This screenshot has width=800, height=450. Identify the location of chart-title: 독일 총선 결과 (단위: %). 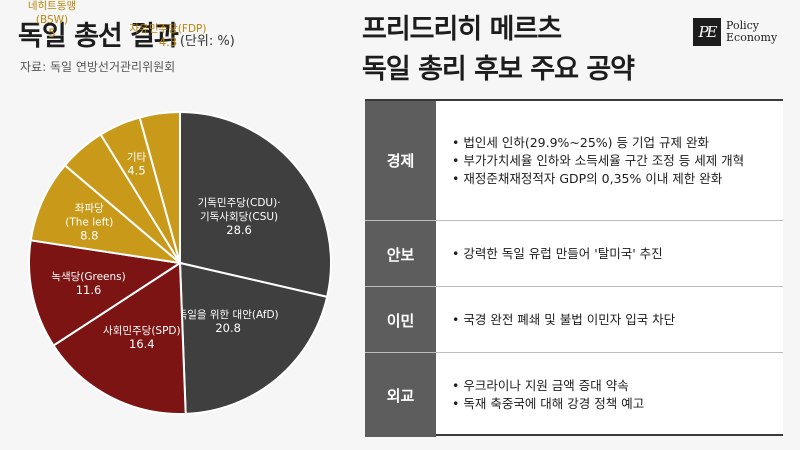
(126, 36).